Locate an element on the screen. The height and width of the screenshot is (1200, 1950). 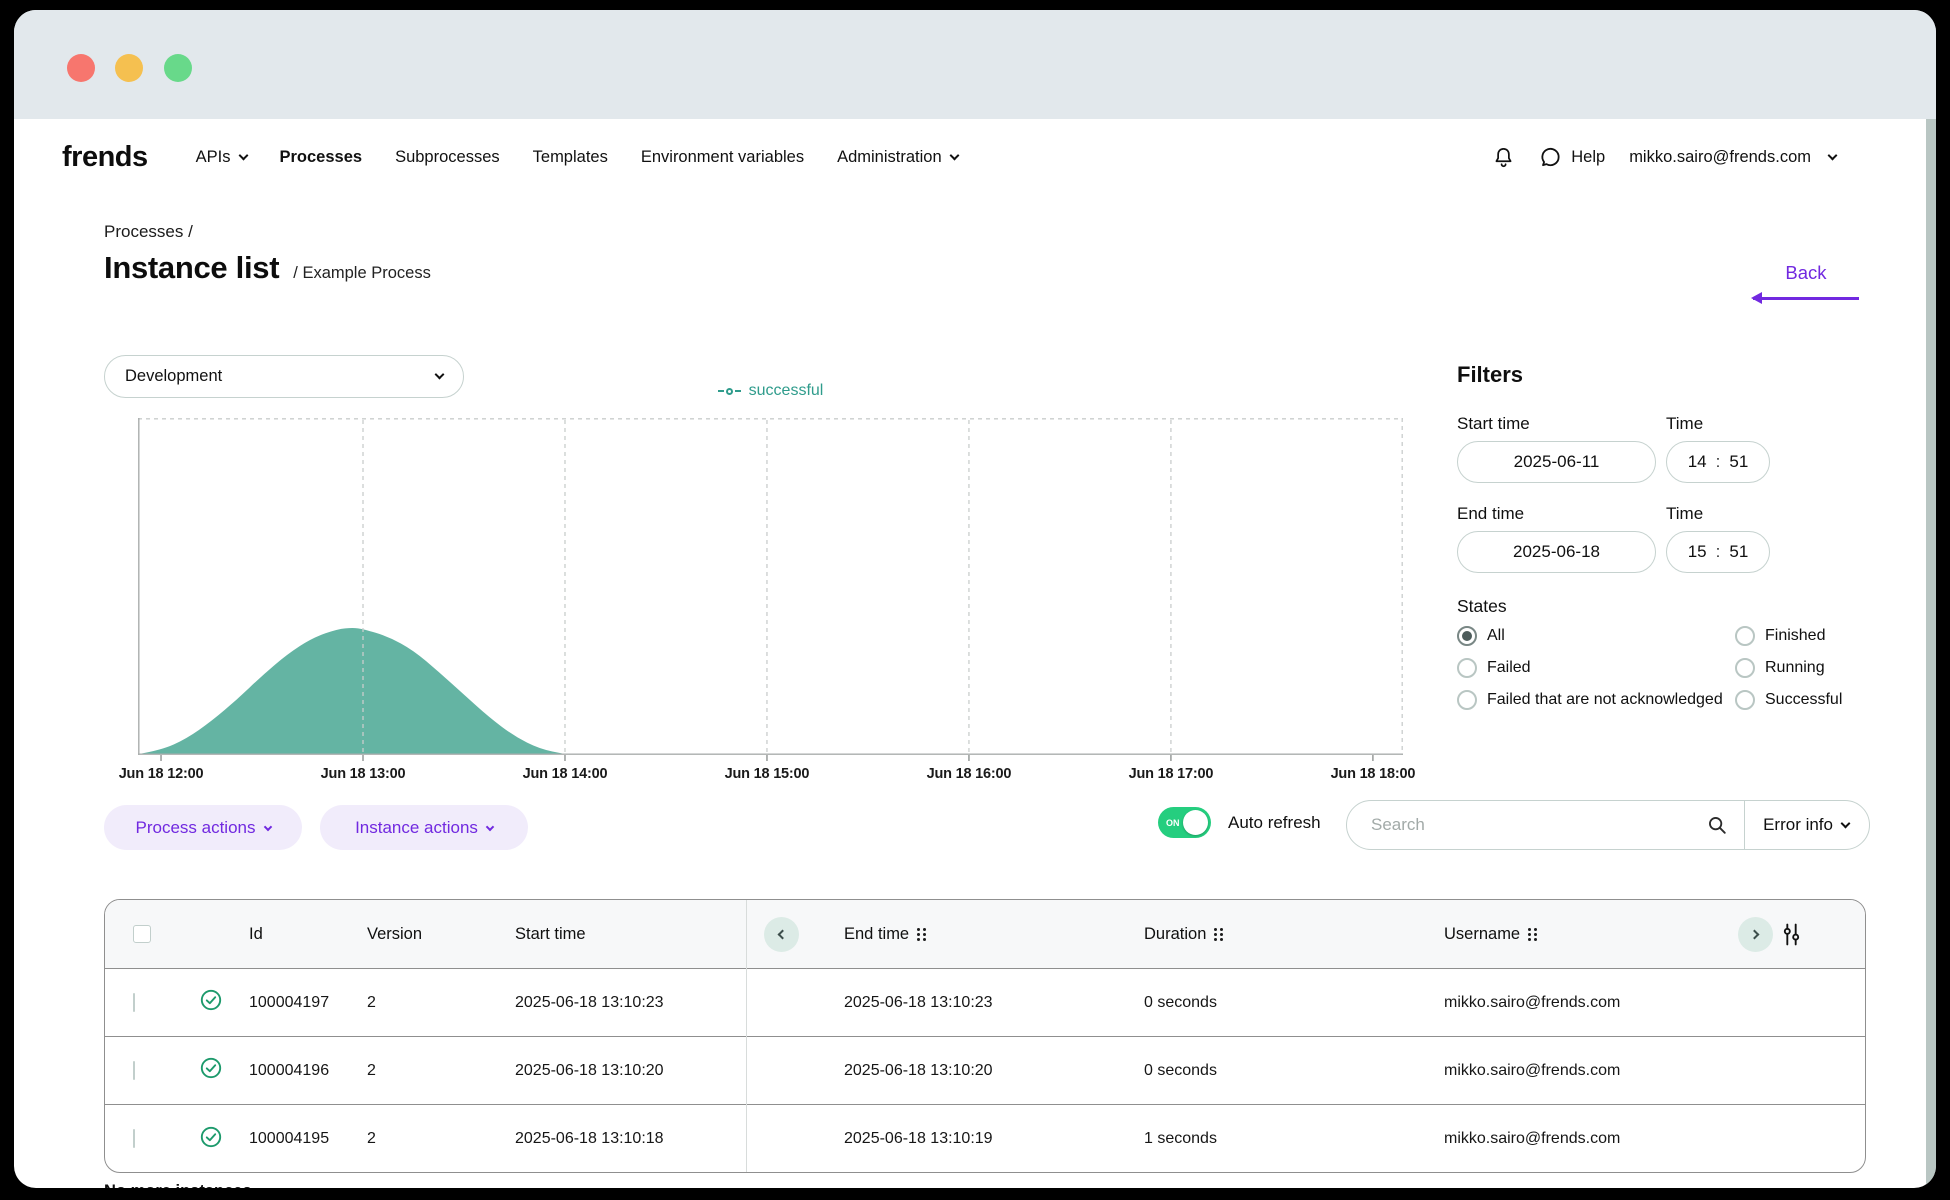
nav-item-label: Processes is located at coordinates (321, 156).